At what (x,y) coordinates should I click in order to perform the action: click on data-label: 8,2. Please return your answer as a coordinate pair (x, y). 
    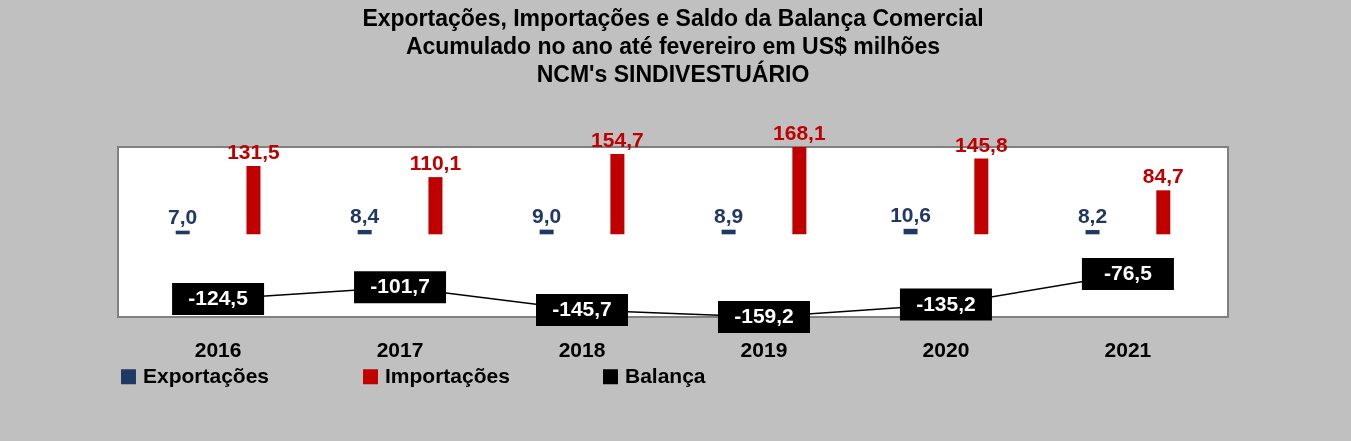
    Looking at the image, I should click on (1092, 216).